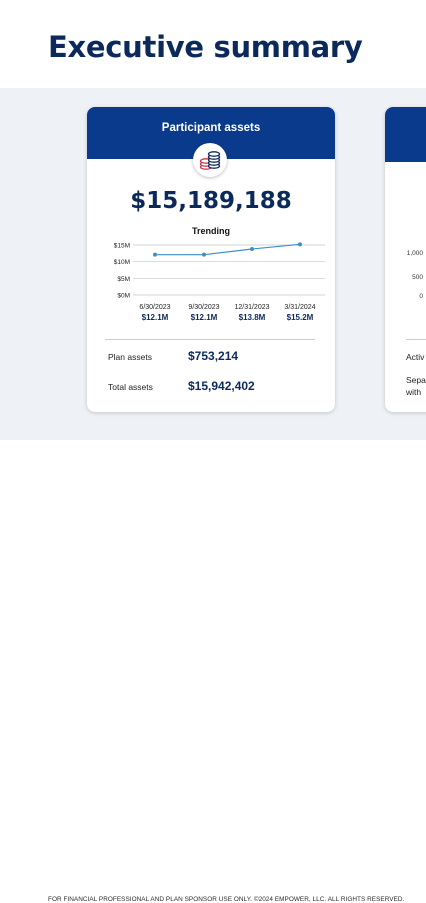 The image size is (426, 903). What do you see at coordinates (300, 317) in the screenshot?
I see `data-label: $15.2M` at bounding box center [300, 317].